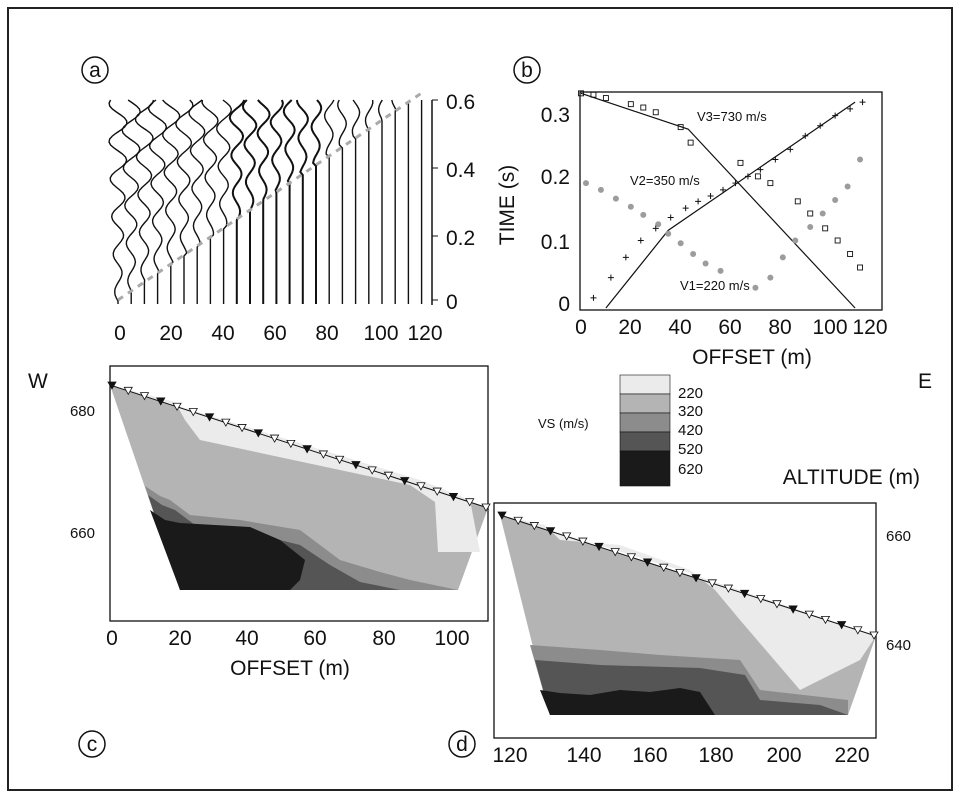 This screenshot has height=796, width=960. I want to click on b-x-tick: 60, so click(729, 327).